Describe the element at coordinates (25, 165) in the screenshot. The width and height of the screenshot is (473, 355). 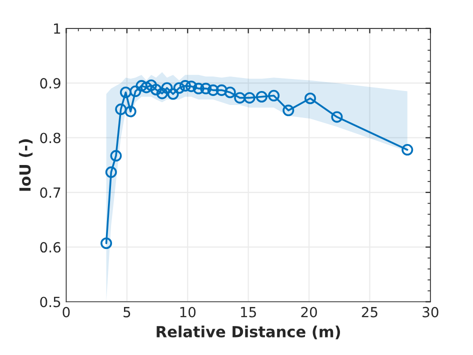
I see `y-axis-title: IoU (-)` at that location.